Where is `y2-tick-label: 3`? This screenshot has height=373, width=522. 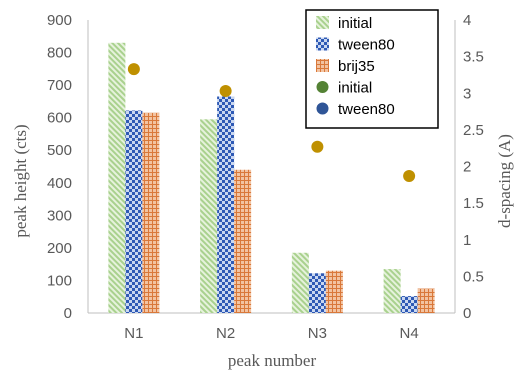 y2-tick-label: 3 is located at coordinates (467, 93).